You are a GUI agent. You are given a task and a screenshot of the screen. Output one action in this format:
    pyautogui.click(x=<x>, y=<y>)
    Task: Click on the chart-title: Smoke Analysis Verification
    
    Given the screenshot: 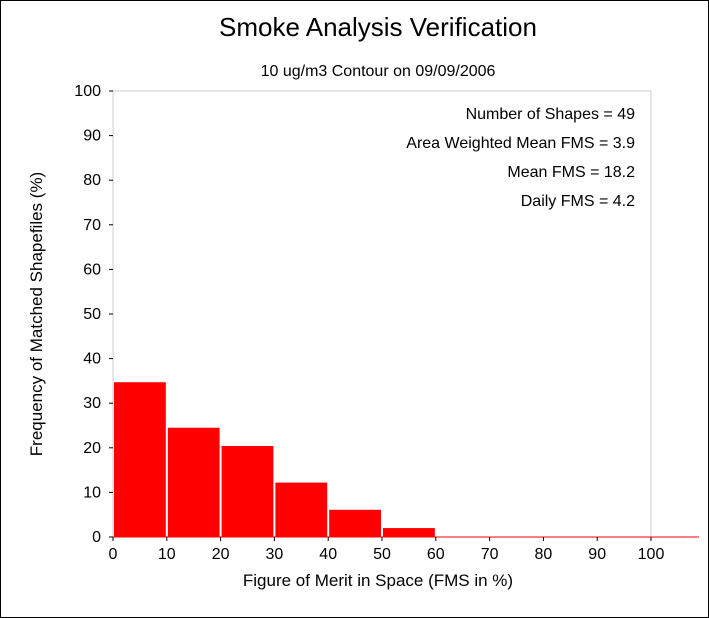 What is the action you would take?
    pyautogui.click(x=378, y=27)
    